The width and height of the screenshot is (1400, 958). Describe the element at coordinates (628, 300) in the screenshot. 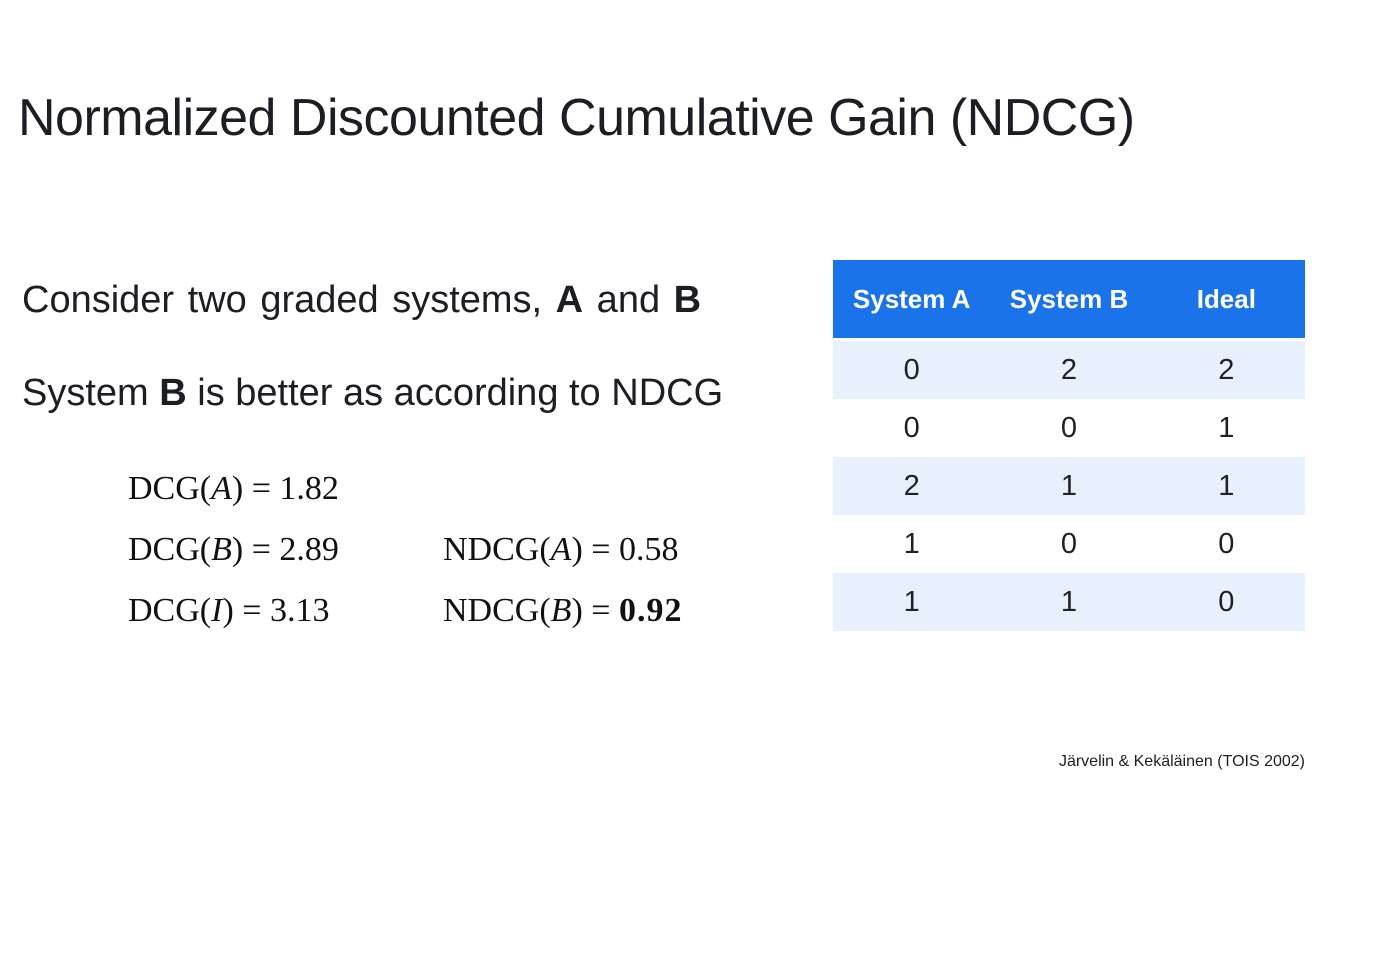

I see `body-line1-mid: and` at that location.